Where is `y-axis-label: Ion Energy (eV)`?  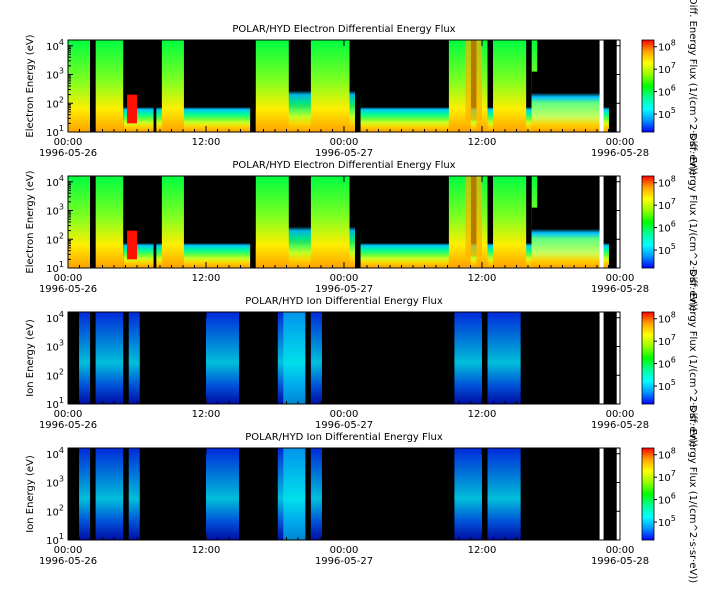 y-axis-label: Ion Energy (eV) is located at coordinates (30, 358).